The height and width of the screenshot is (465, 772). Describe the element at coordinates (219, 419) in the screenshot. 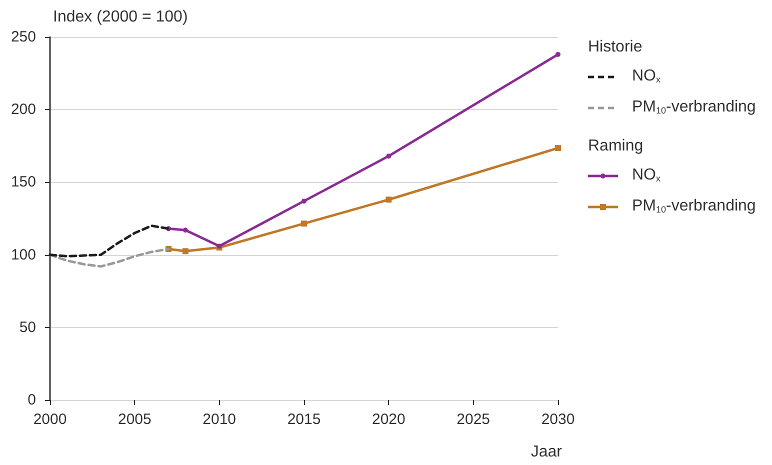

I see `x-tick-label: 2010` at that location.